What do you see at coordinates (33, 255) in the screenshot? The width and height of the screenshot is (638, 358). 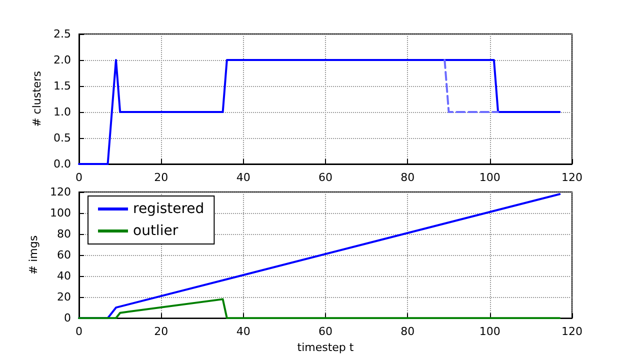 I see `y-axis-title: # imgs` at bounding box center [33, 255].